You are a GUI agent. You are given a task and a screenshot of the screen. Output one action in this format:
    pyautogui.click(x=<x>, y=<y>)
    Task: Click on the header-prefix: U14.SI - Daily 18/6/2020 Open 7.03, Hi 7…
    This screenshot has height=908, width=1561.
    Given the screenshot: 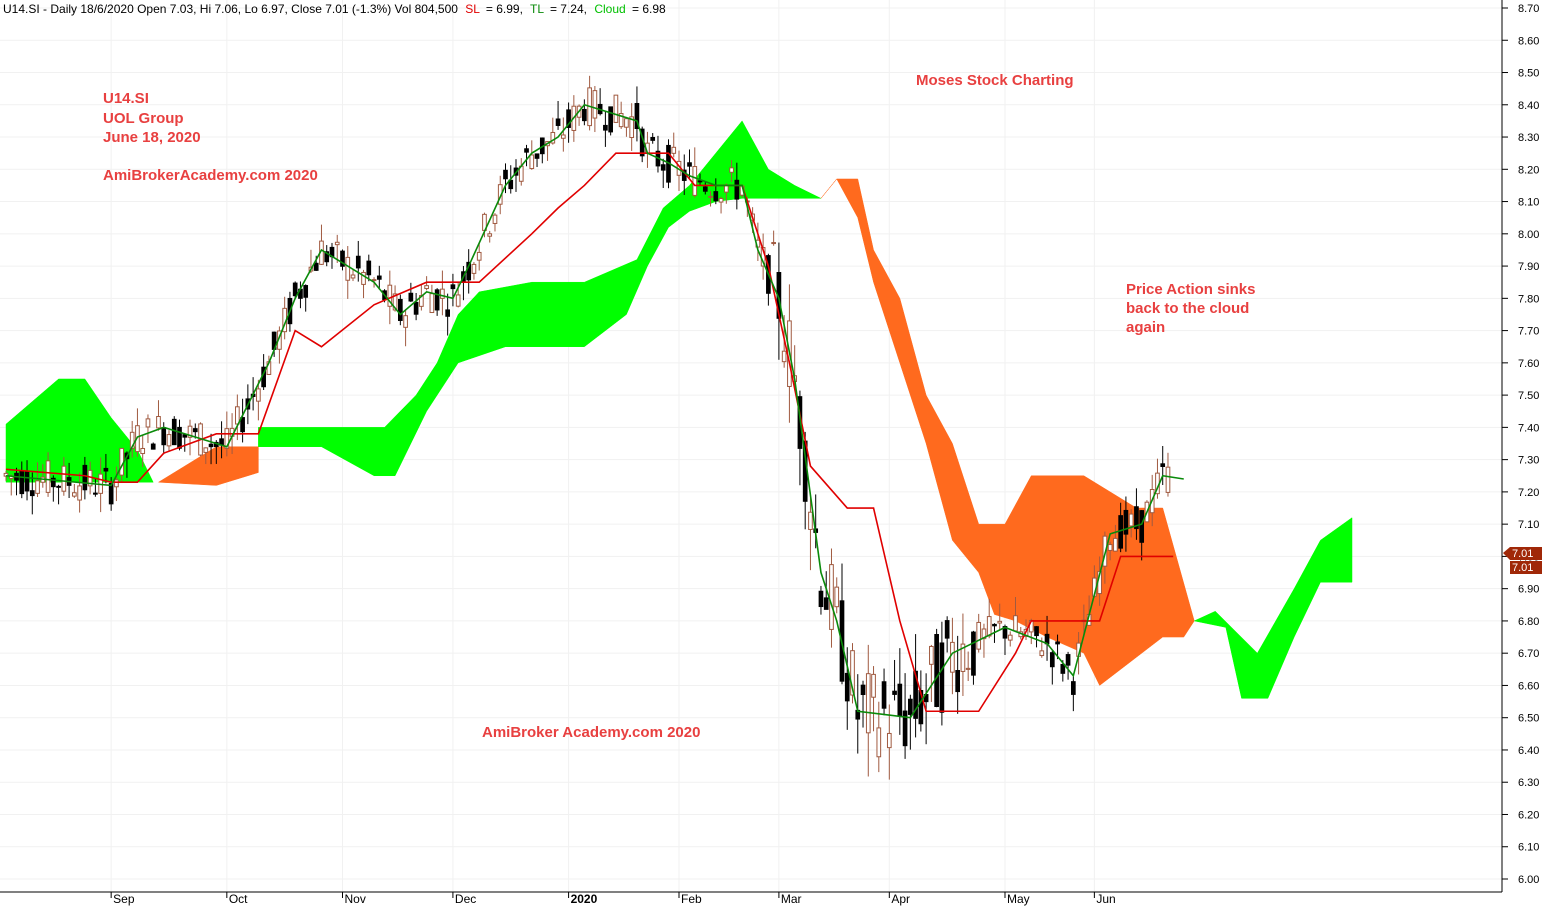 What is the action you would take?
    pyautogui.click(x=230, y=9)
    